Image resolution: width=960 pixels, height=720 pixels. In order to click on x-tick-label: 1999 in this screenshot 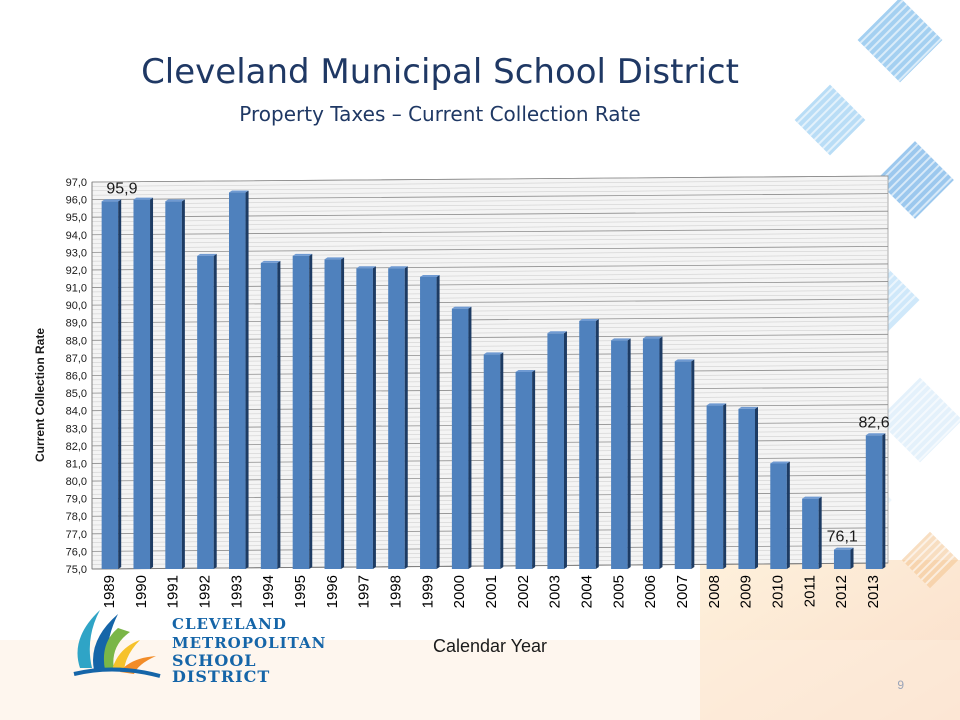, I will do `click(427, 591)`.